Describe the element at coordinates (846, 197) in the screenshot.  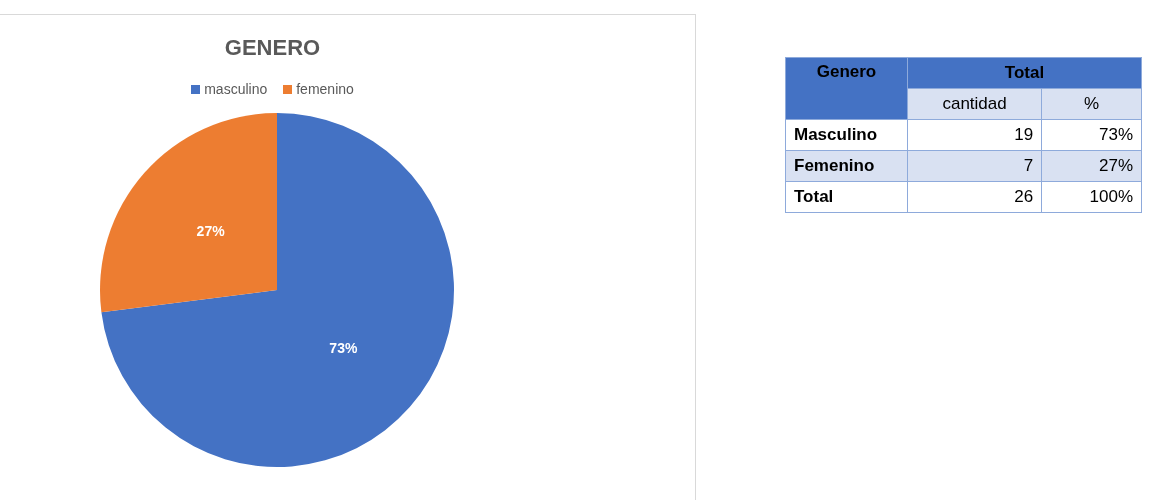
I see `category-label: Total` at that location.